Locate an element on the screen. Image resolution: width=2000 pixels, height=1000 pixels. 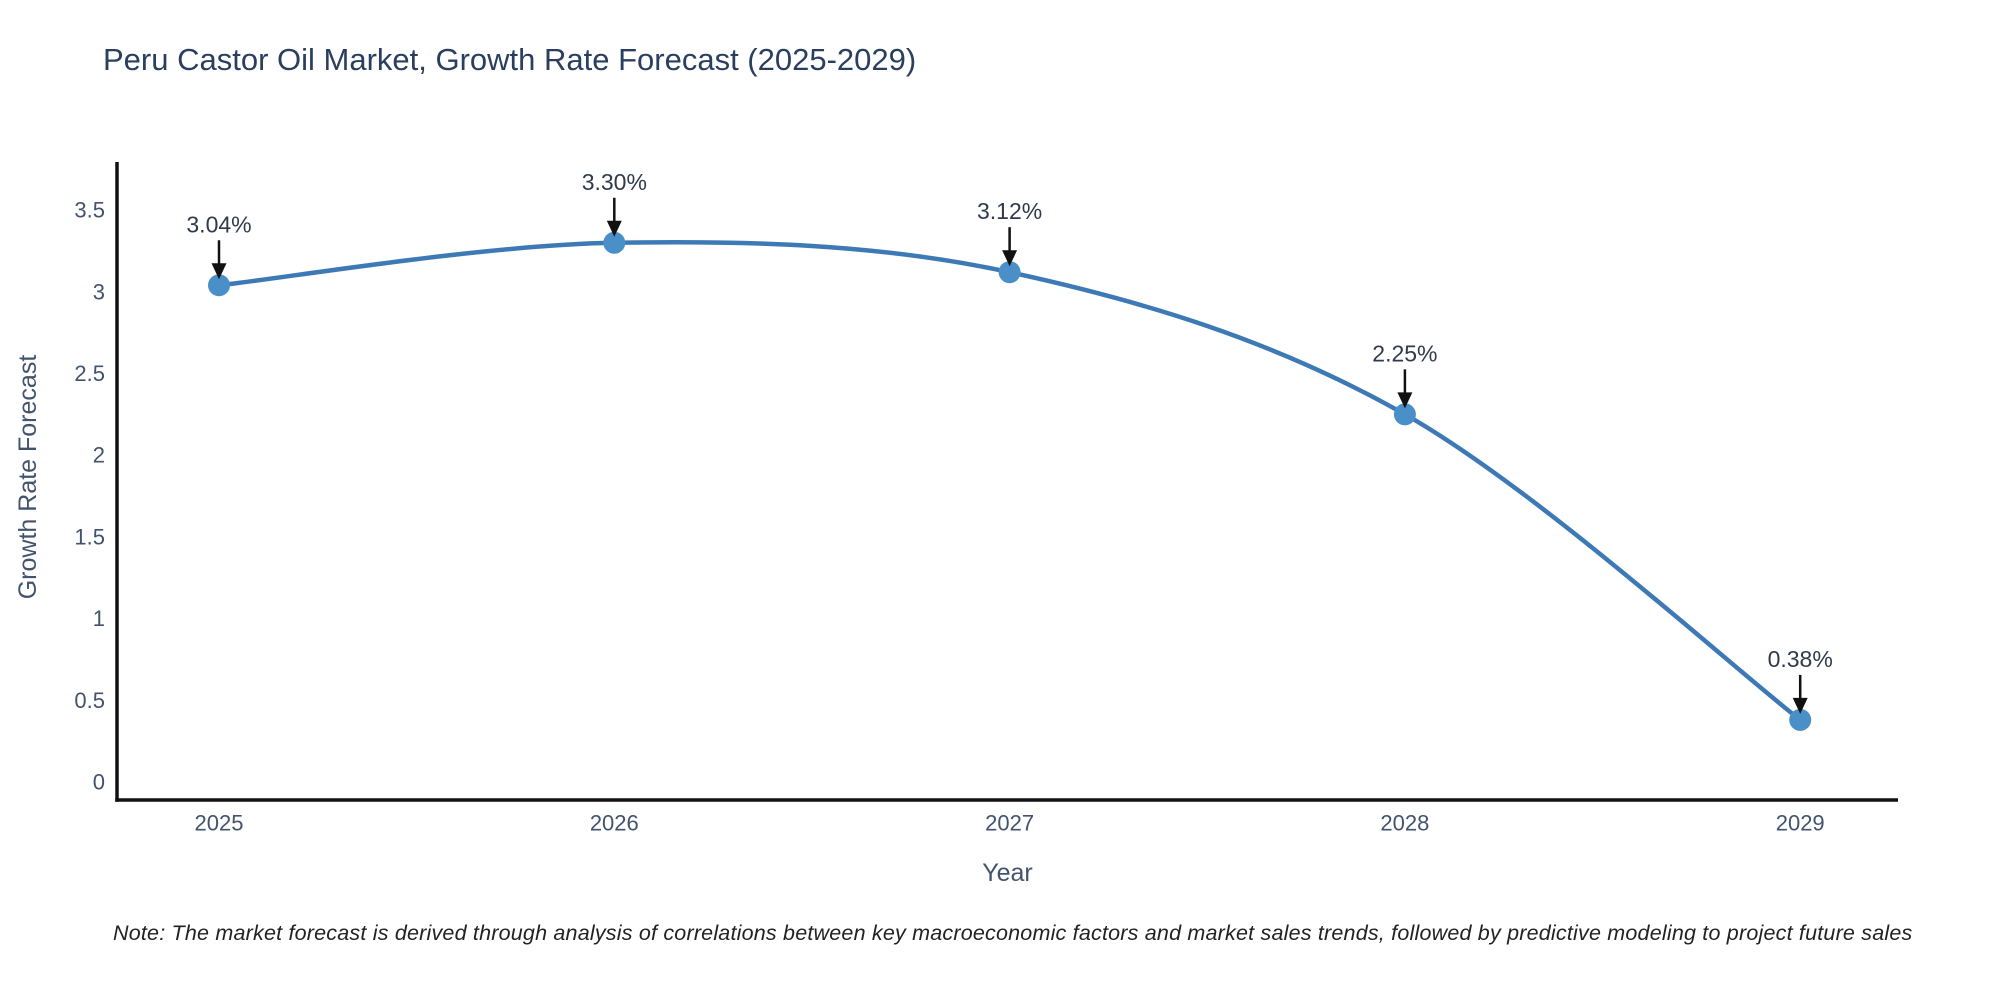
y-tick-label: 0.5 is located at coordinates (89, 700).